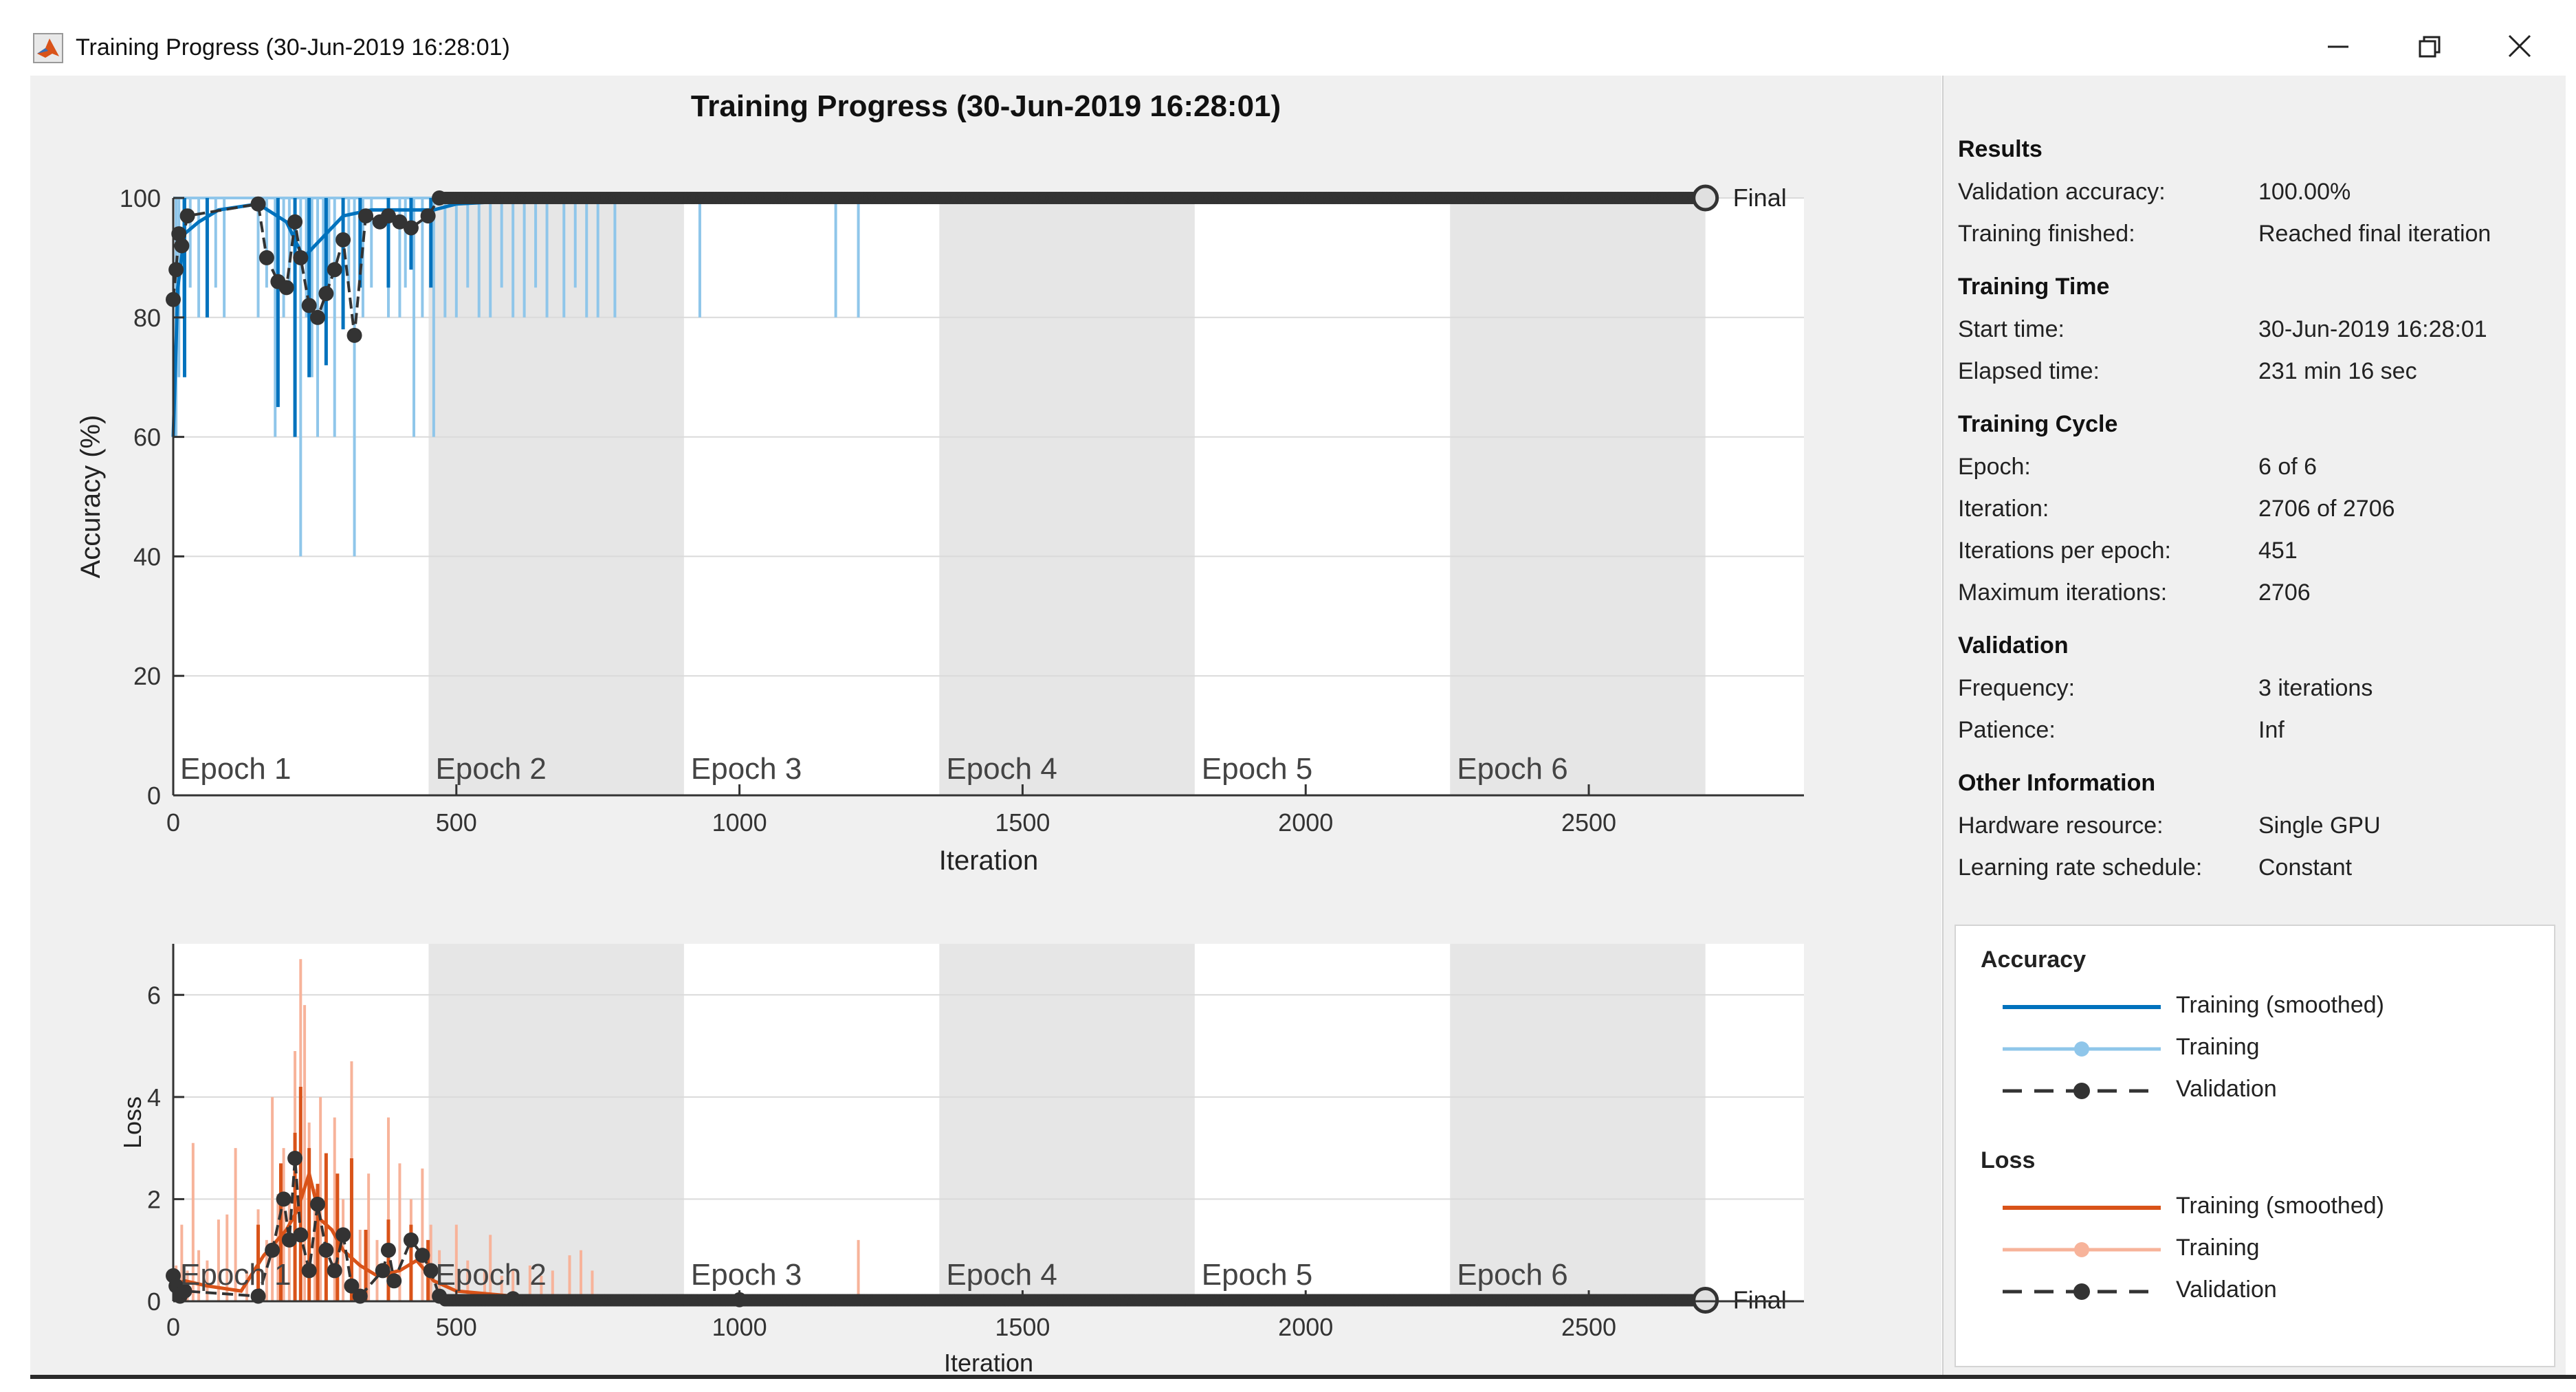 The image size is (2576, 1392). I want to click on restore-button, so click(2429, 46).